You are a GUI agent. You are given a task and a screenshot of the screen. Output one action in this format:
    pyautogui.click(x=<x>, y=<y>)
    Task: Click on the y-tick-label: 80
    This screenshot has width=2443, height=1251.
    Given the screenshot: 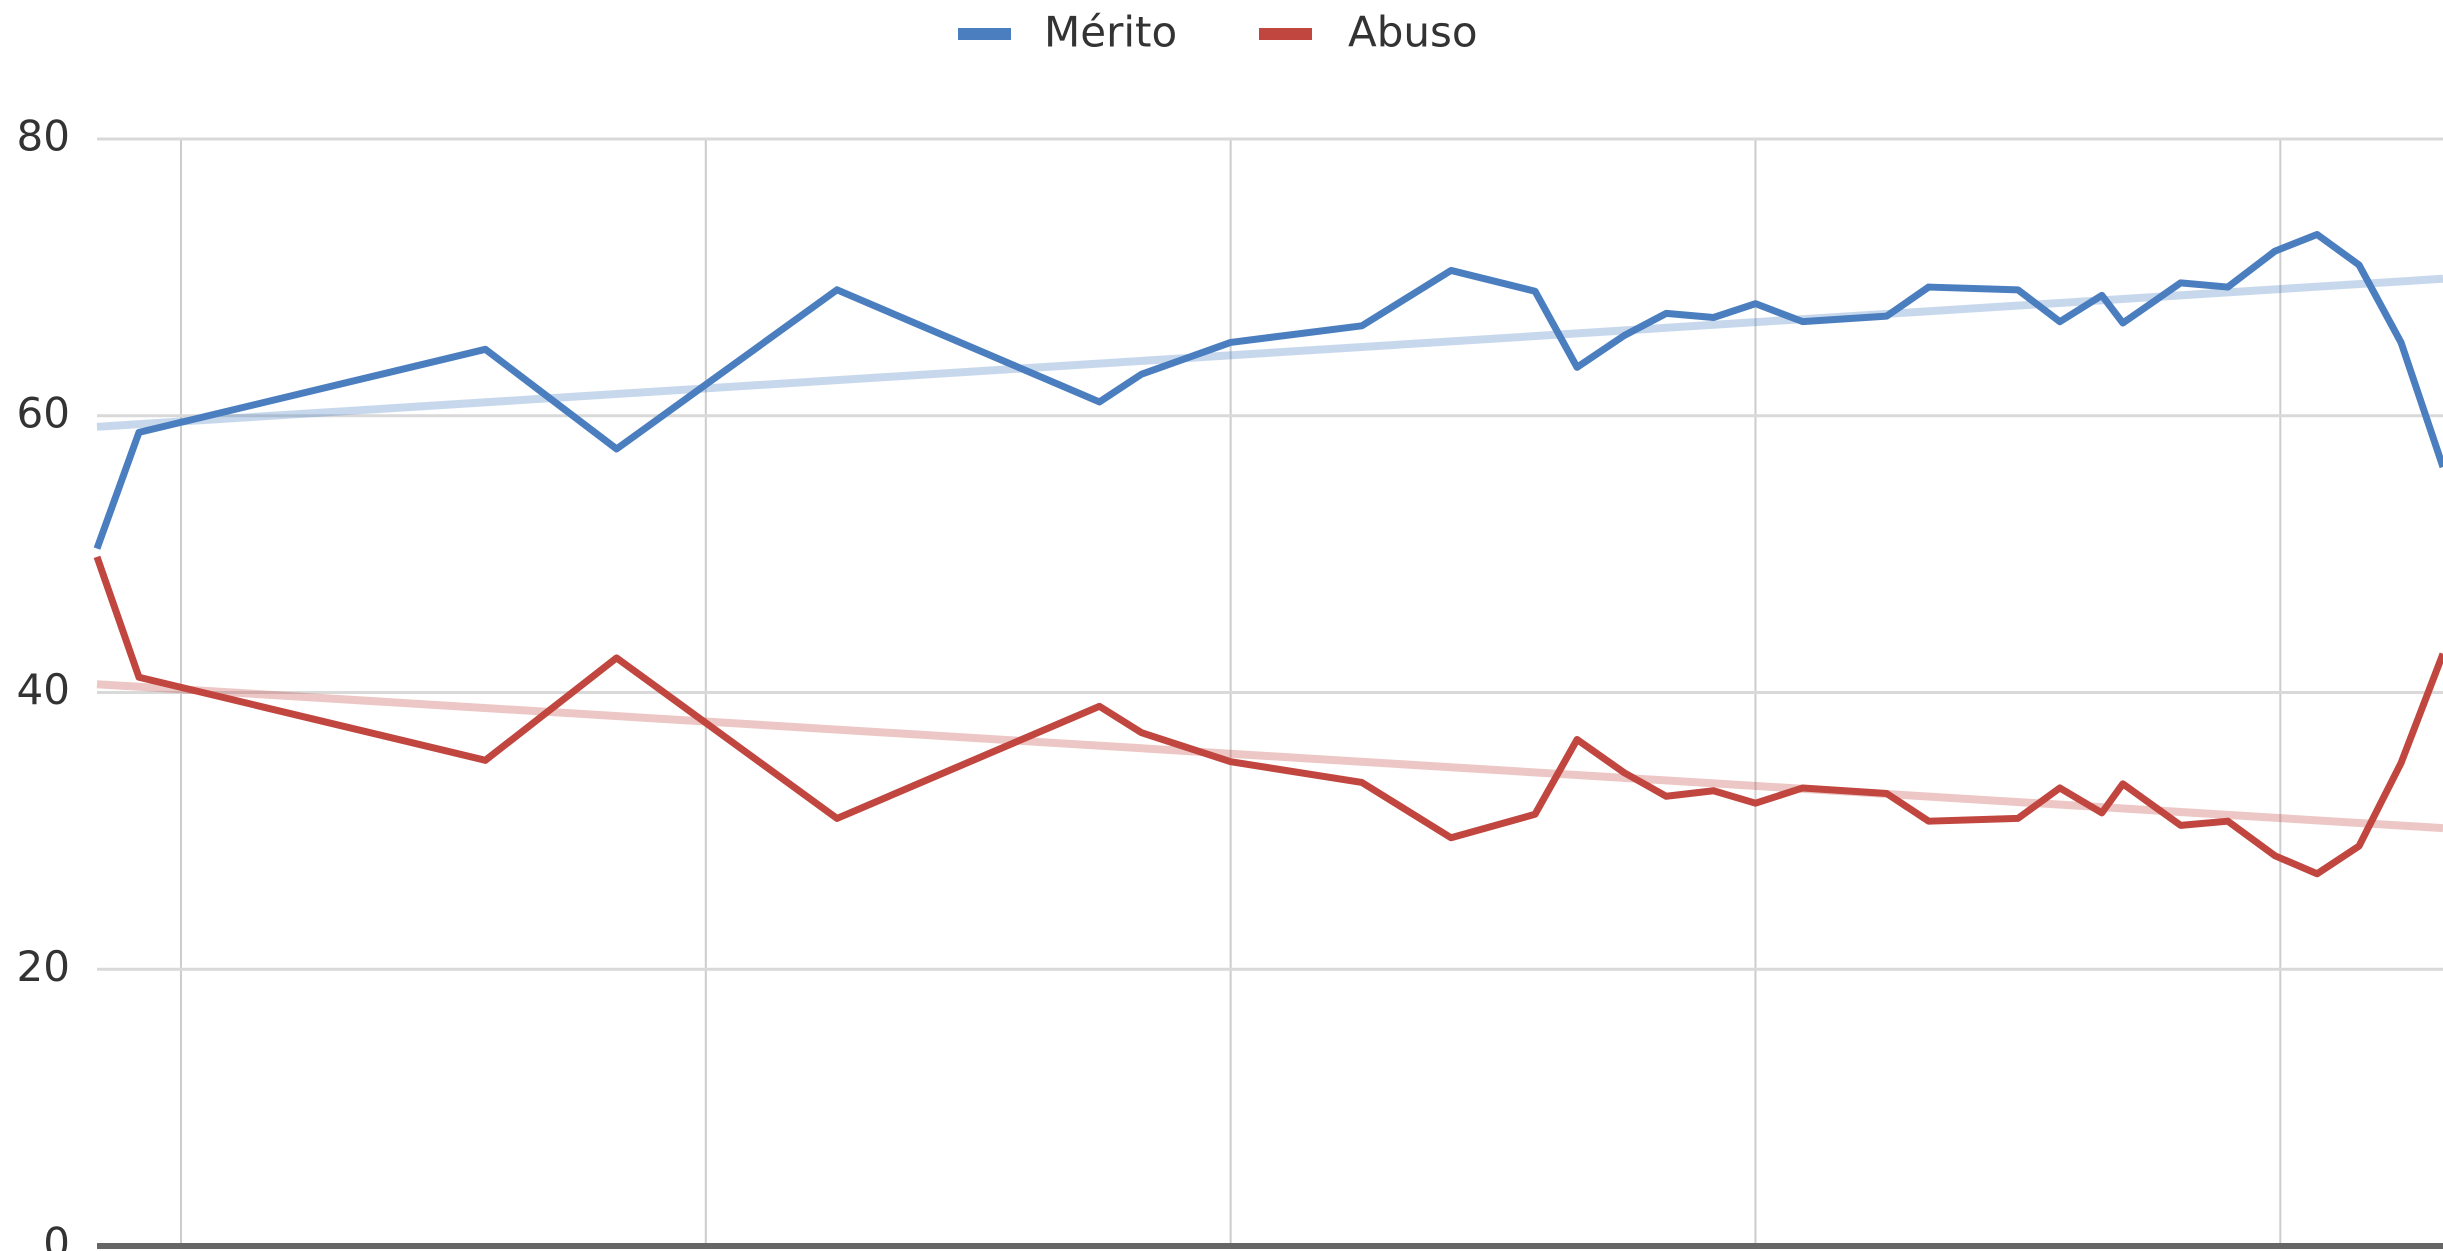 What is the action you would take?
    pyautogui.click(x=43, y=136)
    